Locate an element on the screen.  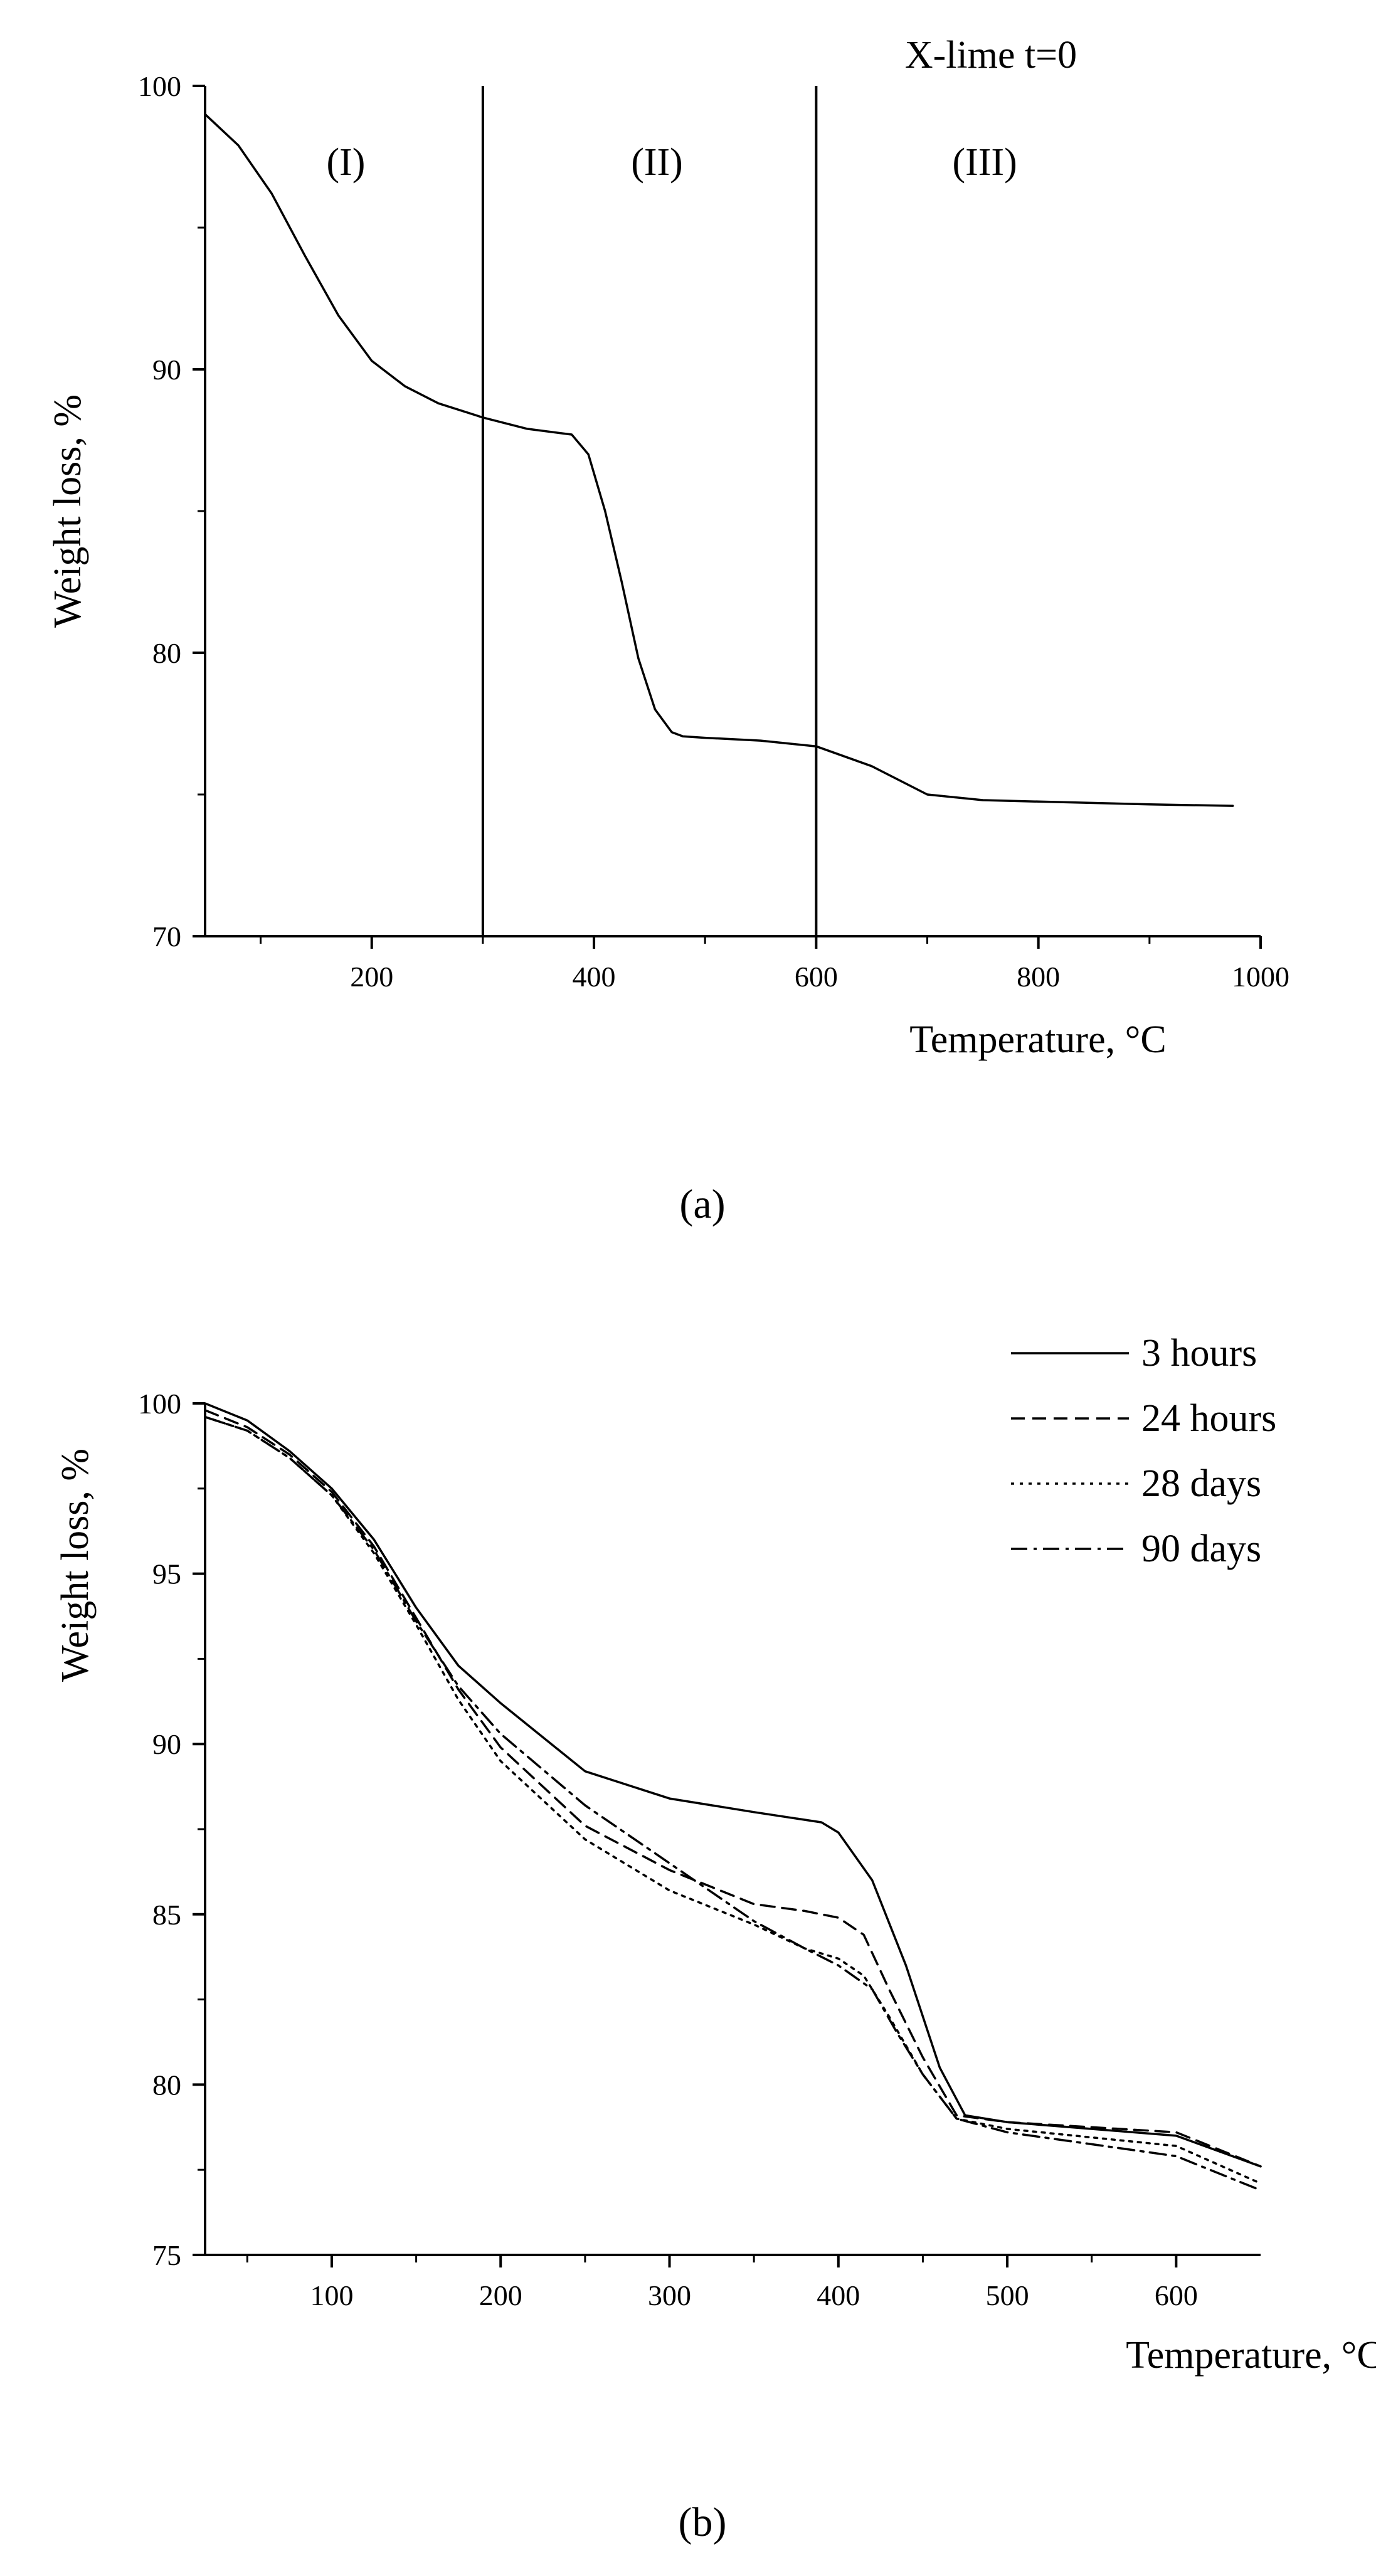
legend-label-3-hours: 3 hours is located at coordinates (1199, 1353).